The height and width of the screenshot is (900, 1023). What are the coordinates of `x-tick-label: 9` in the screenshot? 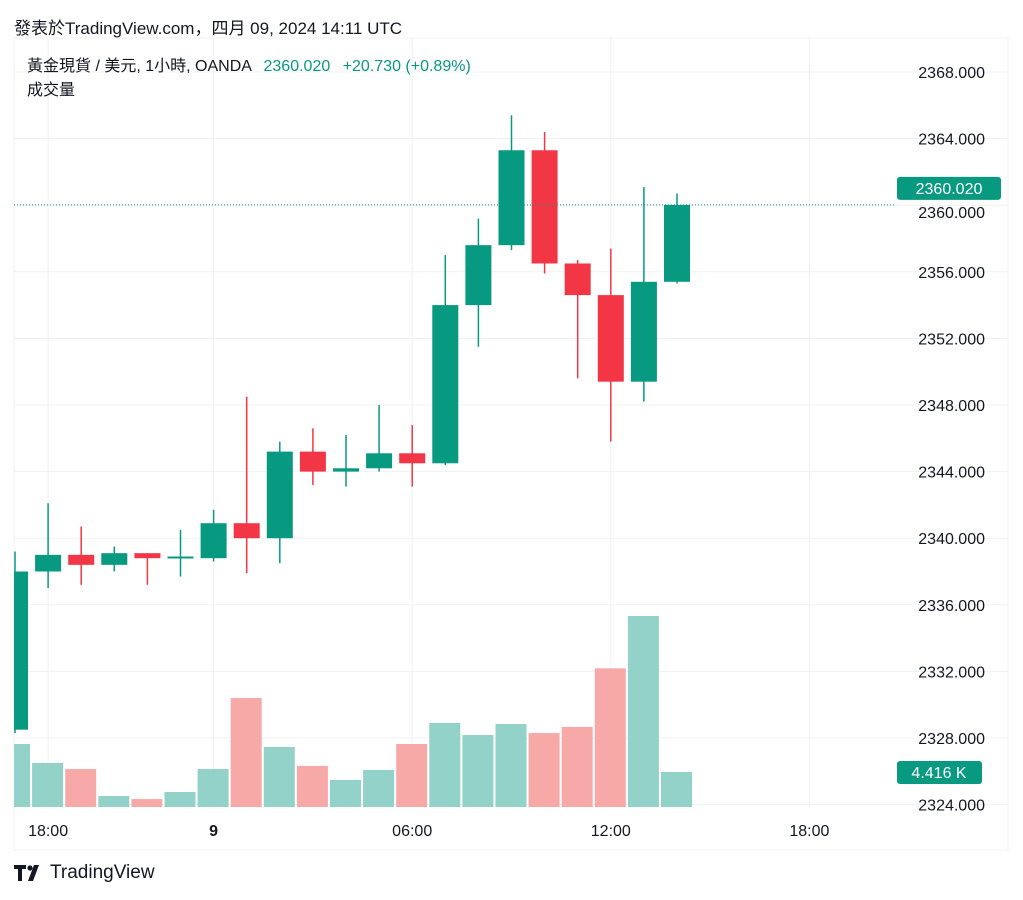 It's located at (213, 831).